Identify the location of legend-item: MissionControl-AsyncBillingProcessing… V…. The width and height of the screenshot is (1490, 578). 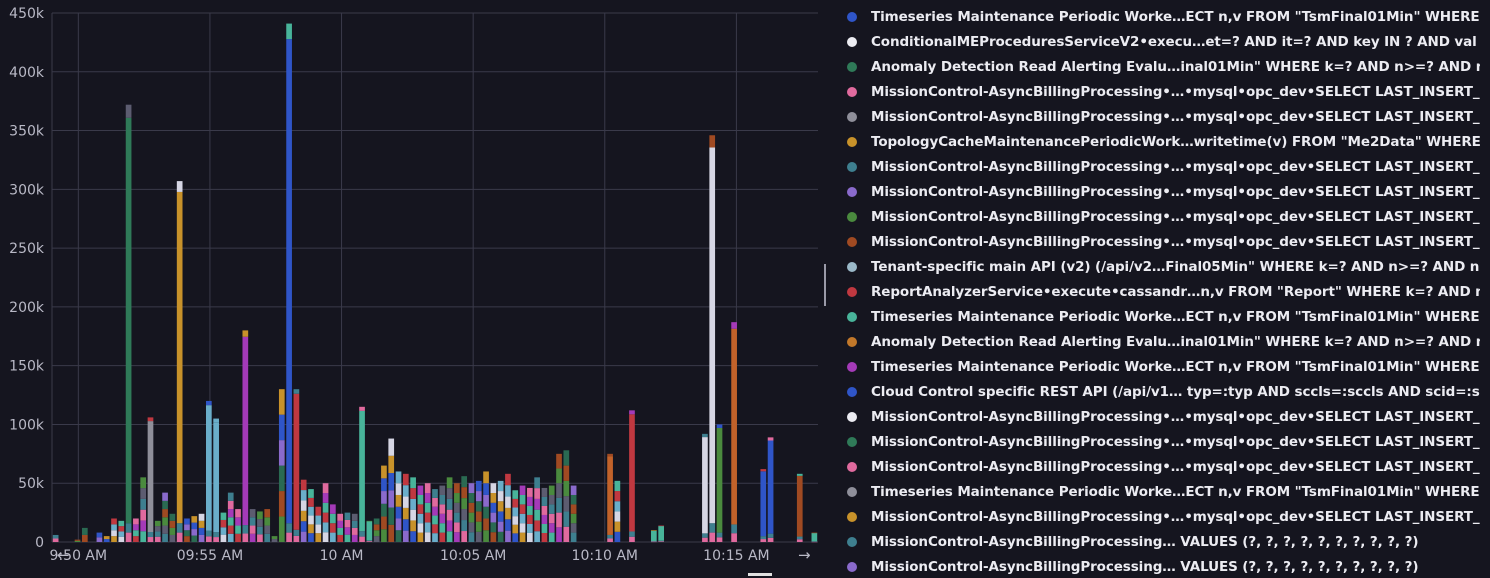
(1160, 566).